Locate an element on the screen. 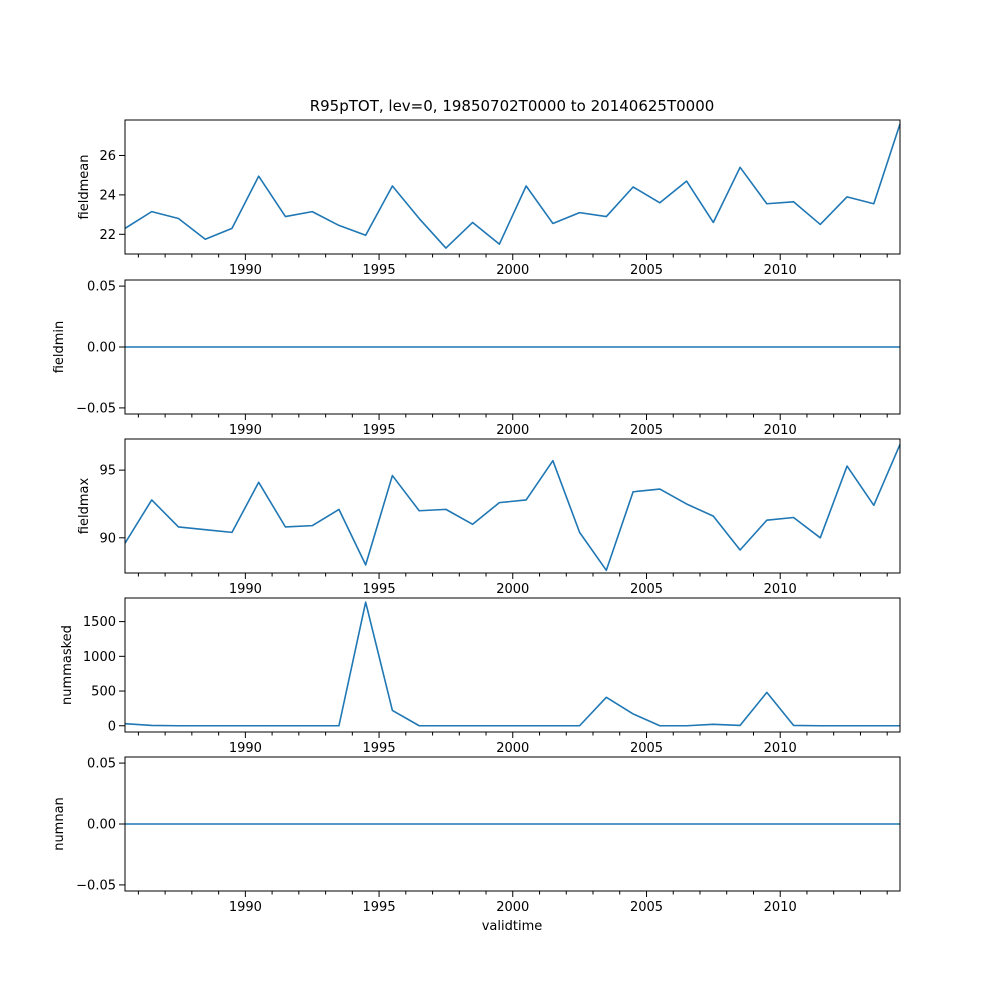  y-axis-title: fieldmin is located at coordinates (59, 347).